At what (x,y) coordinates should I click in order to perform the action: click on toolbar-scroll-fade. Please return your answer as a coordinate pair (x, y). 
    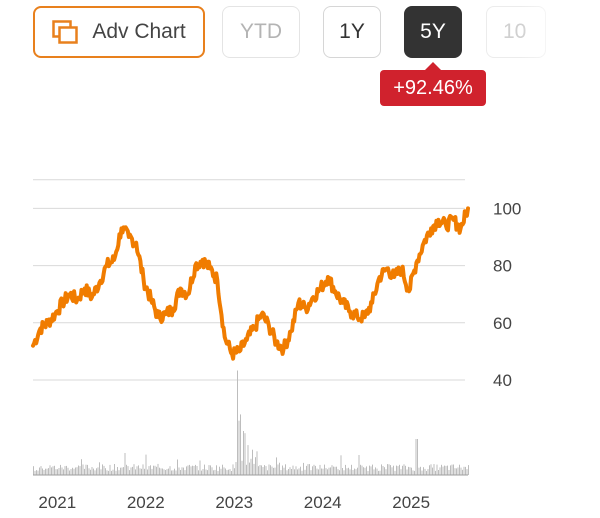
    Looking at the image, I should click on (560, 32).